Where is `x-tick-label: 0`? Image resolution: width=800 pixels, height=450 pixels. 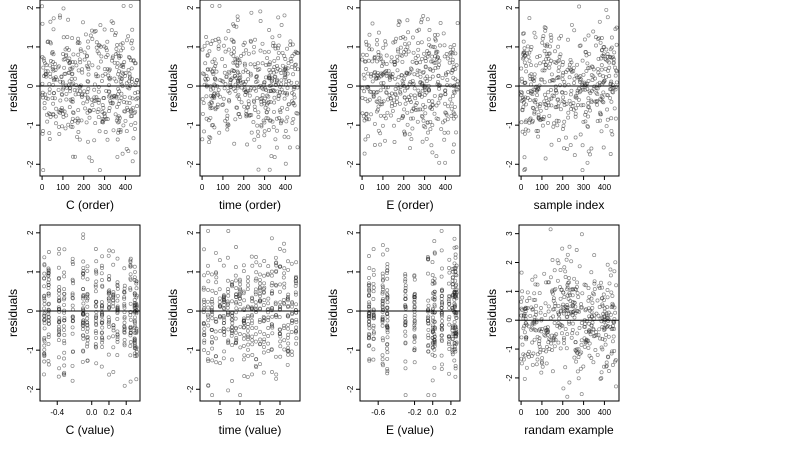 x-tick-label: 0 is located at coordinates (521, 412).